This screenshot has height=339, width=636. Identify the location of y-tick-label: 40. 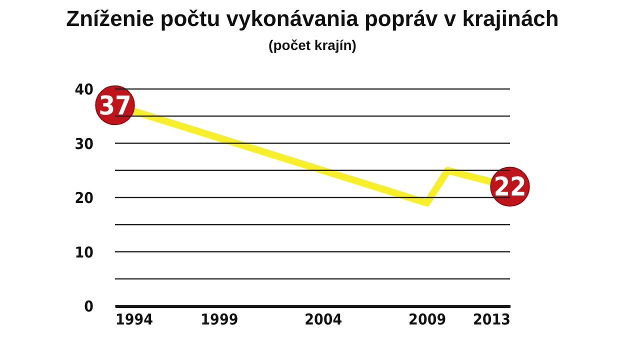
(84, 89).